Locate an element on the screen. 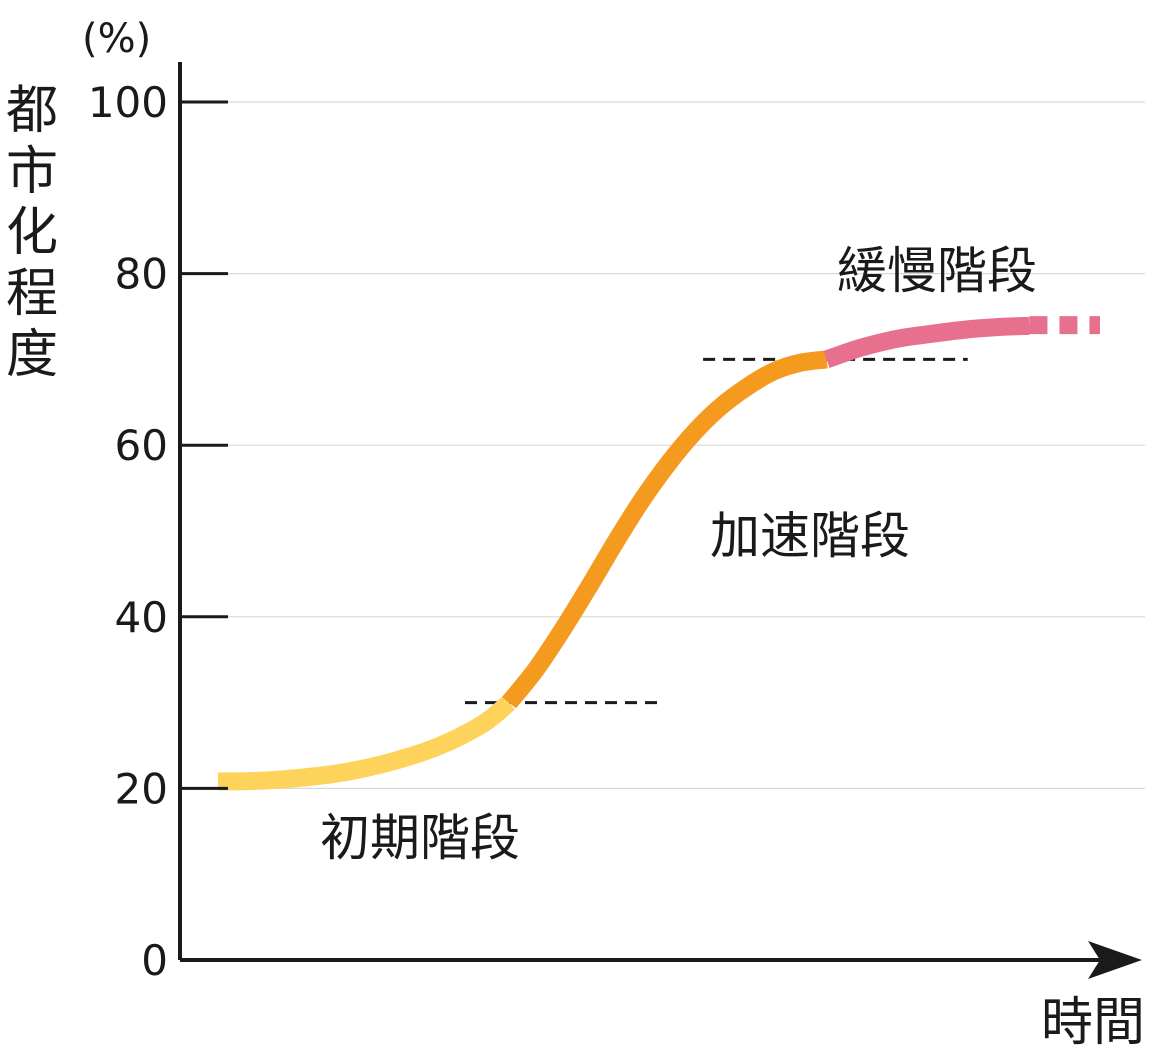 This screenshot has height=1050, width=1155. y-tick-label-20: 20 is located at coordinates (141, 788).